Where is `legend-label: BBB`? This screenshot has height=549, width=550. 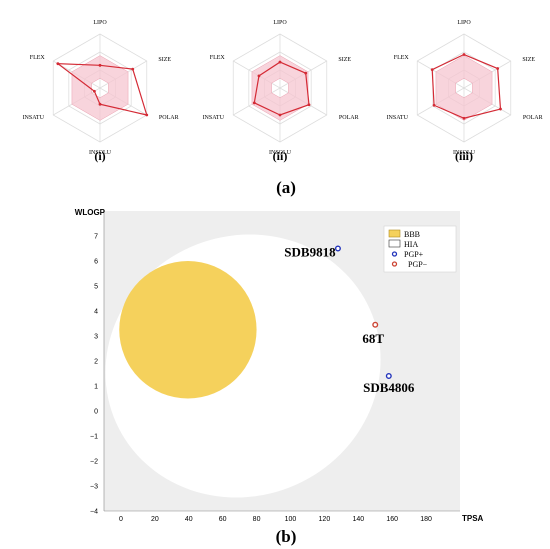
legend-label: BBB is located at coordinates (412, 234).